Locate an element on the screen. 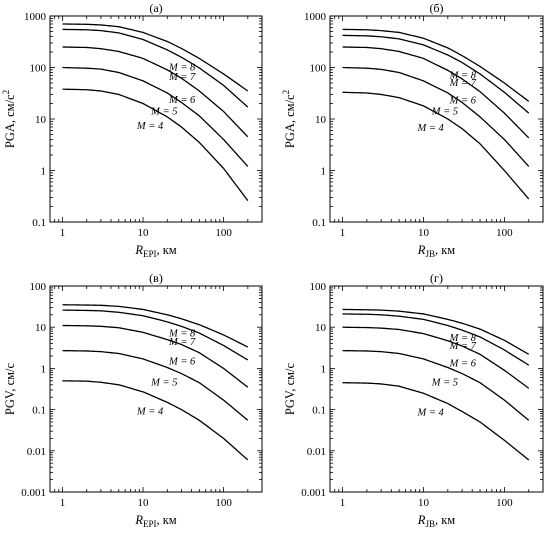 The width and height of the screenshot is (554, 535). panel-label: (б) is located at coordinates (436, 8).